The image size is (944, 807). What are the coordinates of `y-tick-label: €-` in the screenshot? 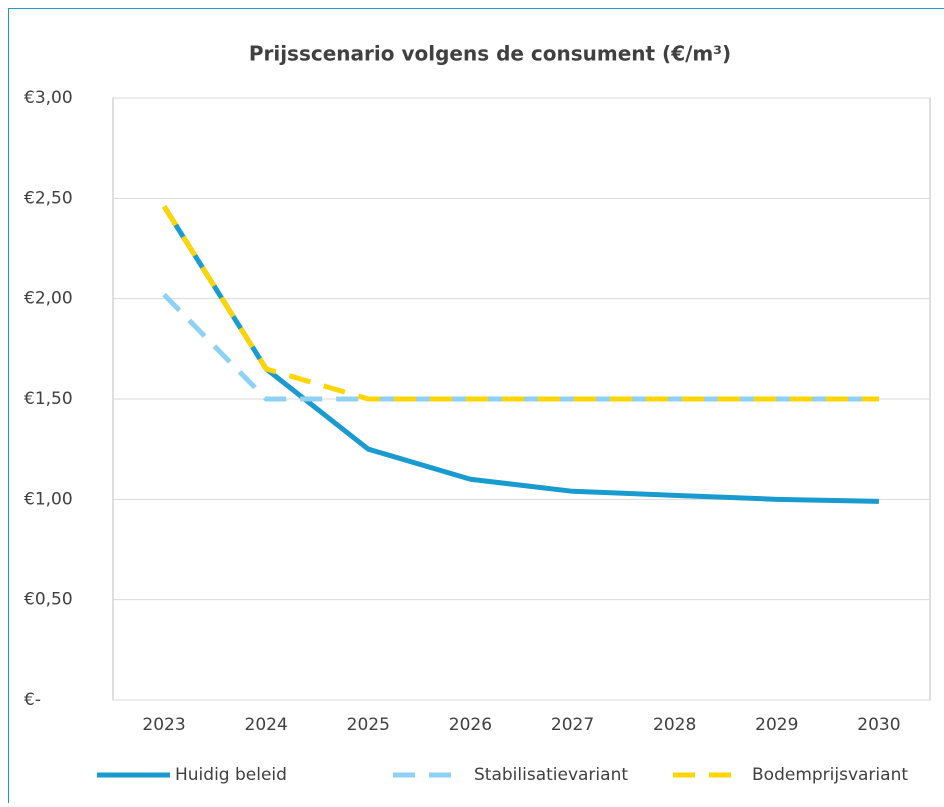 It's located at (32, 700).